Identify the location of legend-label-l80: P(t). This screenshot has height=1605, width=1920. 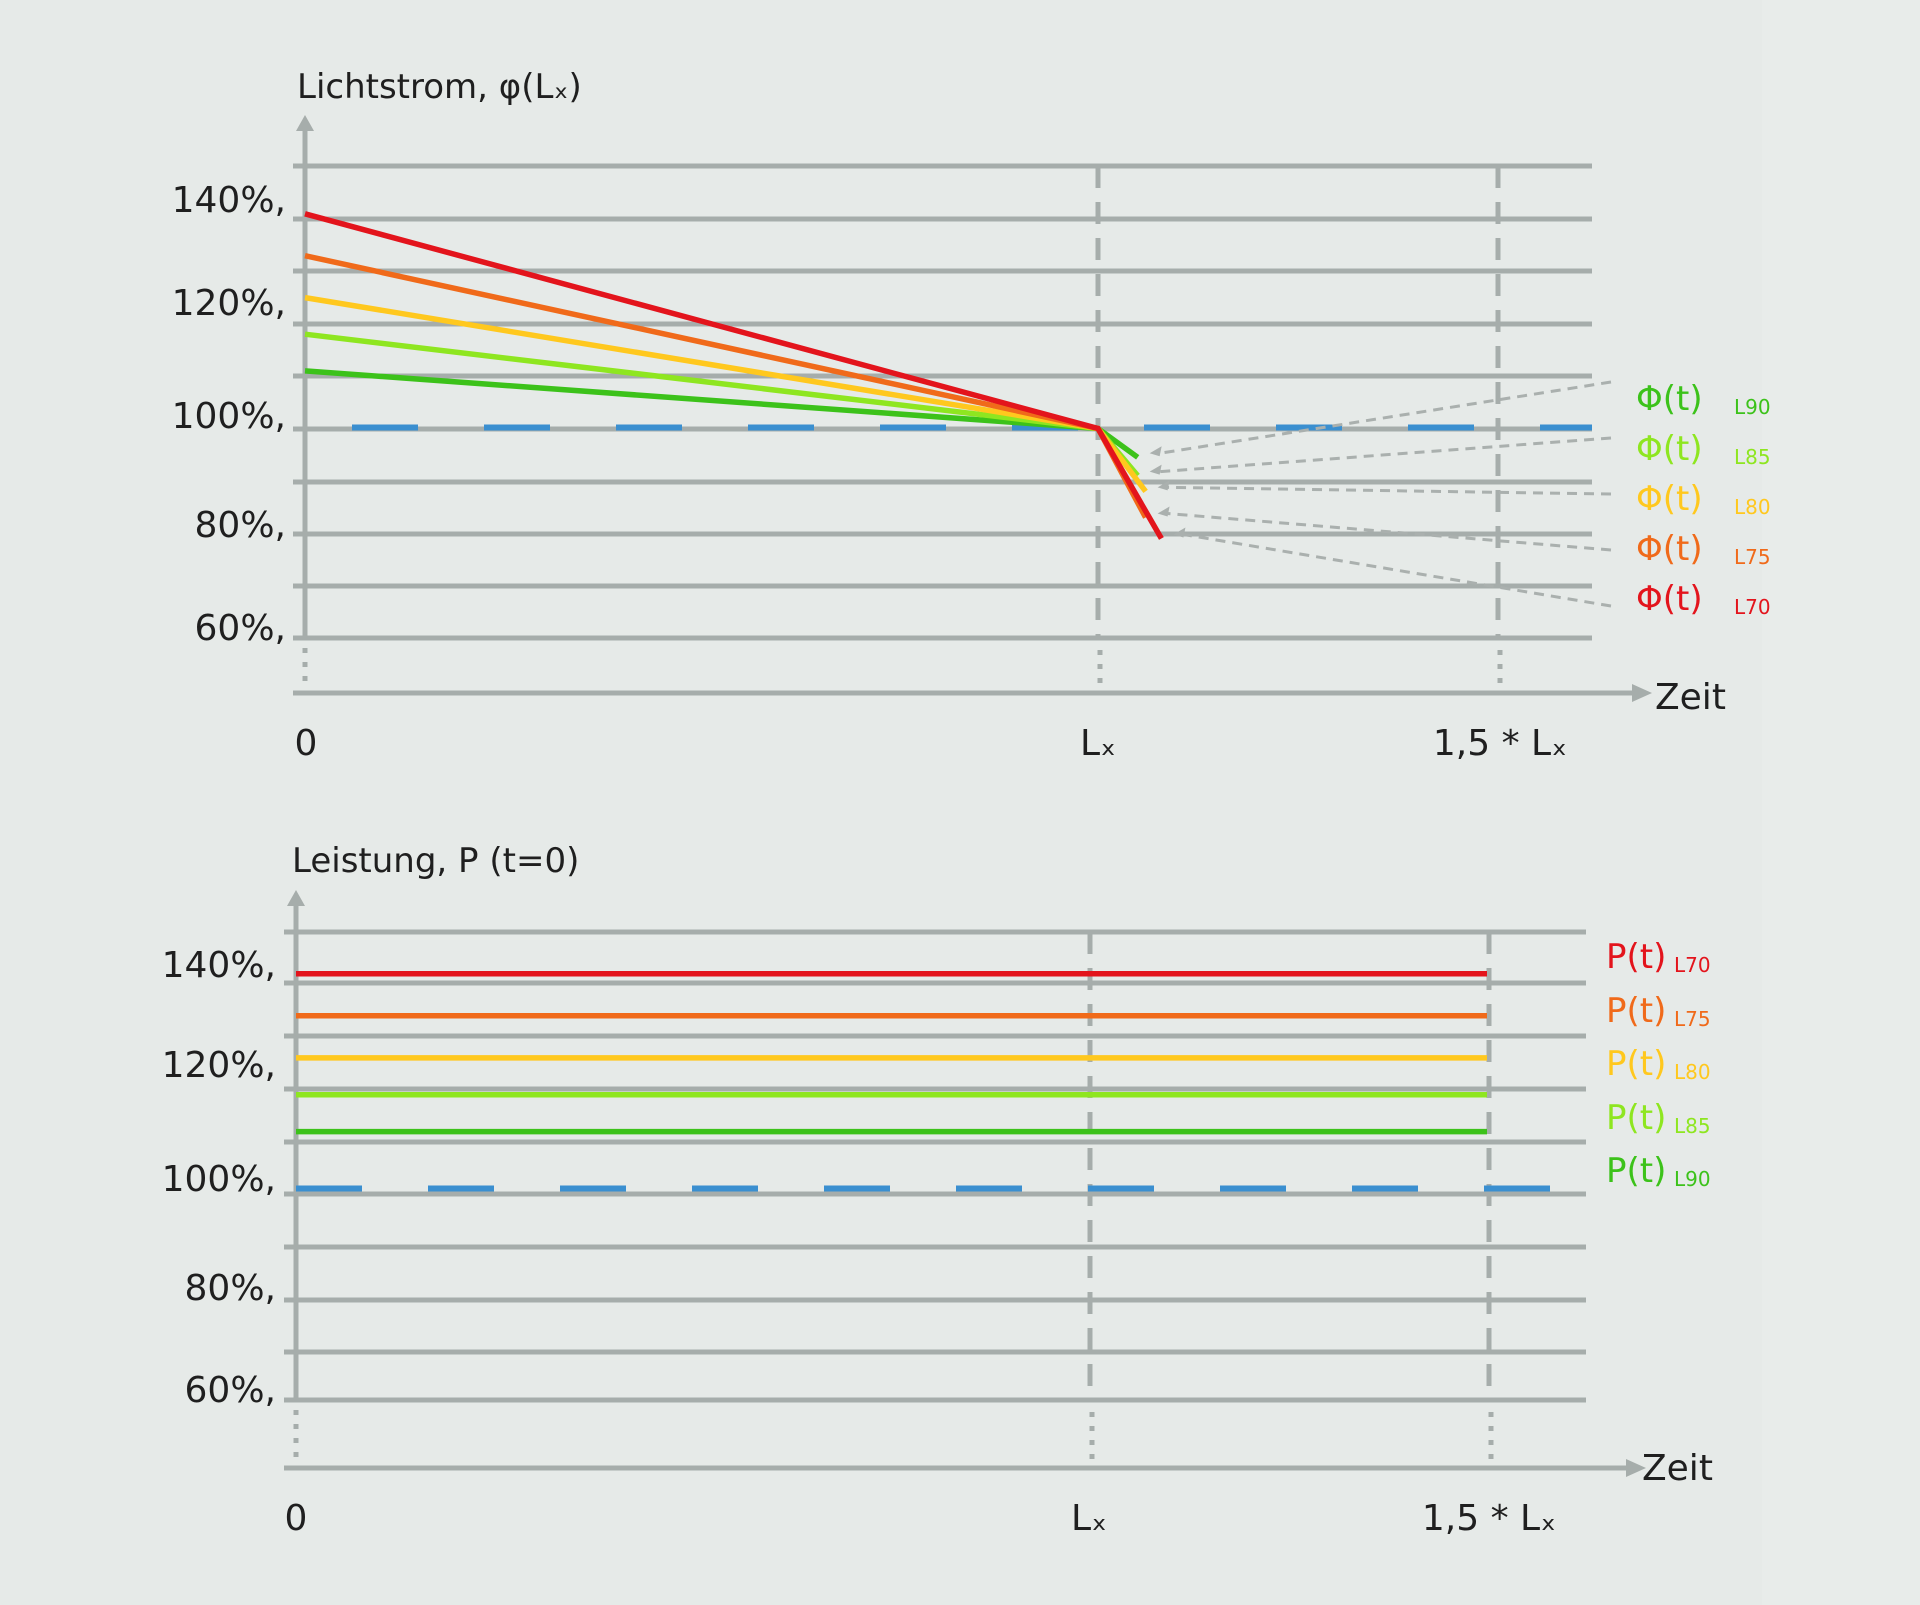
(1636, 1064).